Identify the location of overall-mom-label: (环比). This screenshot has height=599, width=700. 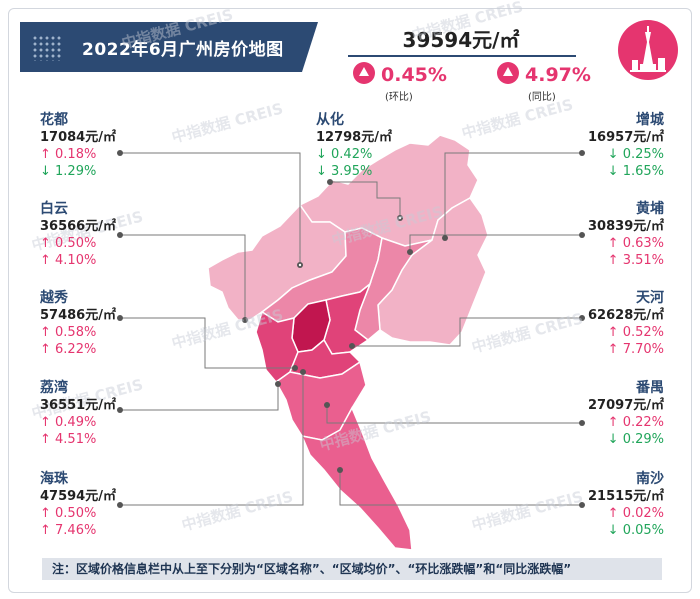
(399, 97).